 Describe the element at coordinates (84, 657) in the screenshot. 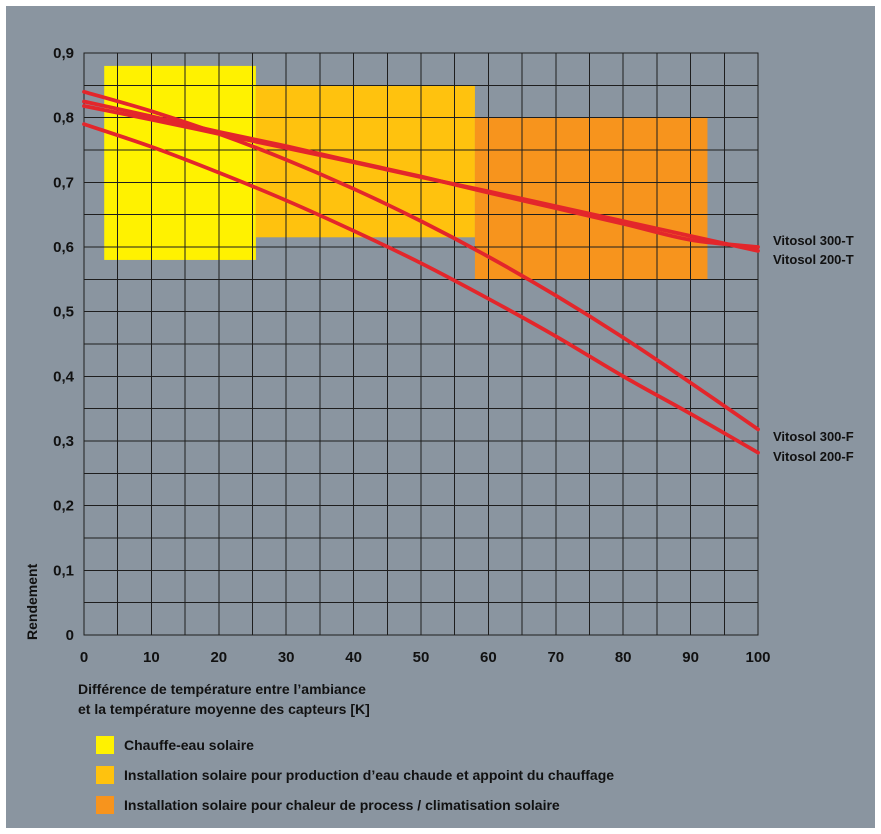

I see `x-tick-label: 0` at that location.